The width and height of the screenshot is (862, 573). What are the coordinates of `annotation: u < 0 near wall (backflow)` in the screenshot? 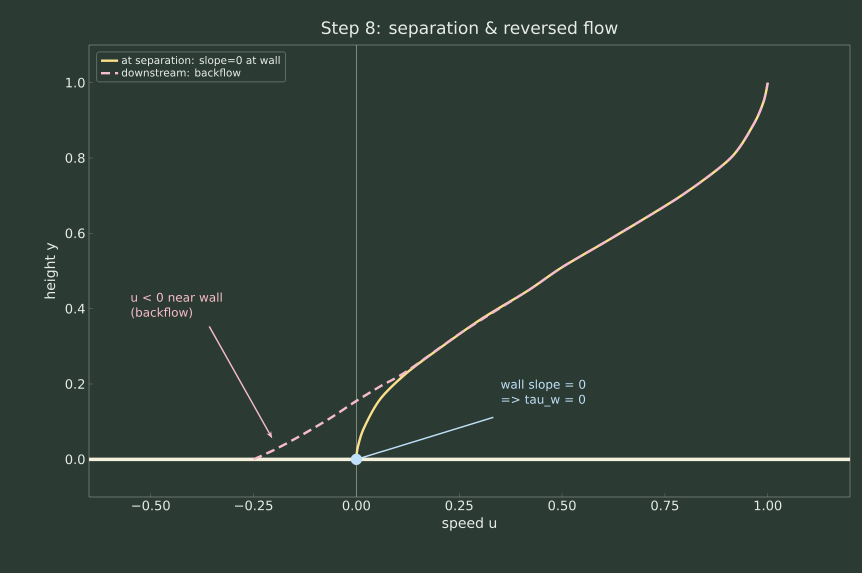 It's located at (176, 305).